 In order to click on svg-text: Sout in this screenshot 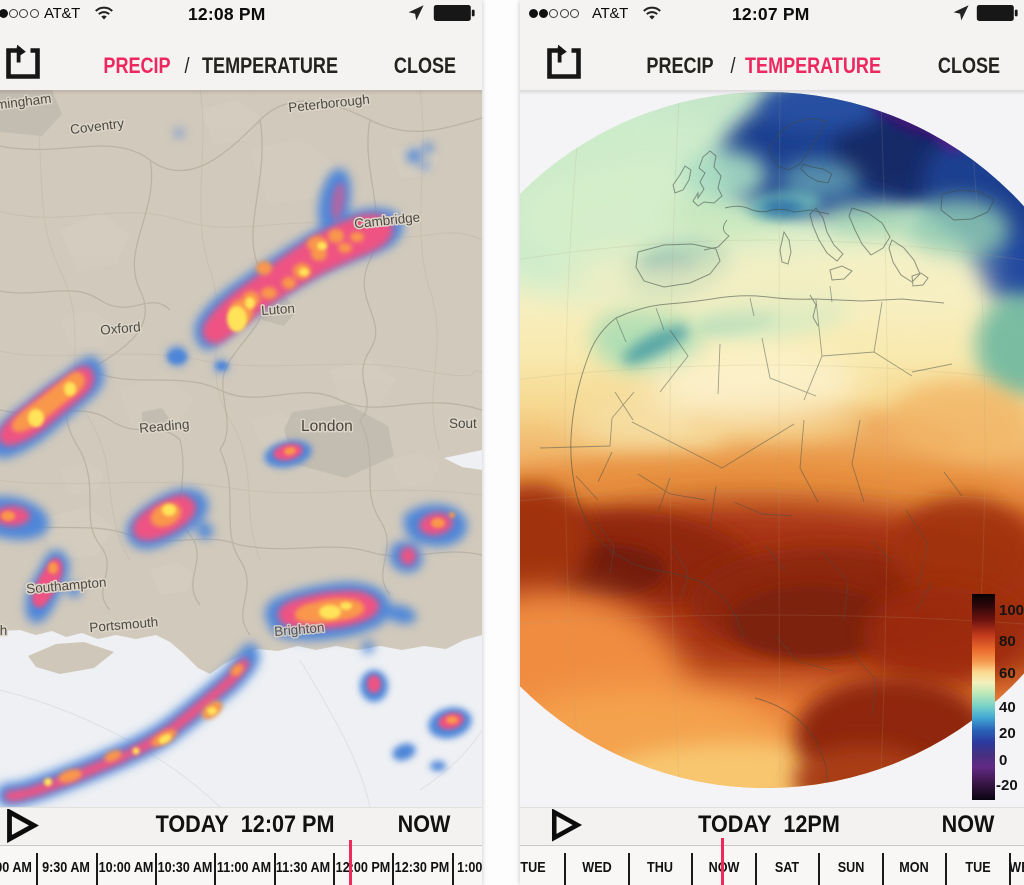, I will do `click(463, 423)`.